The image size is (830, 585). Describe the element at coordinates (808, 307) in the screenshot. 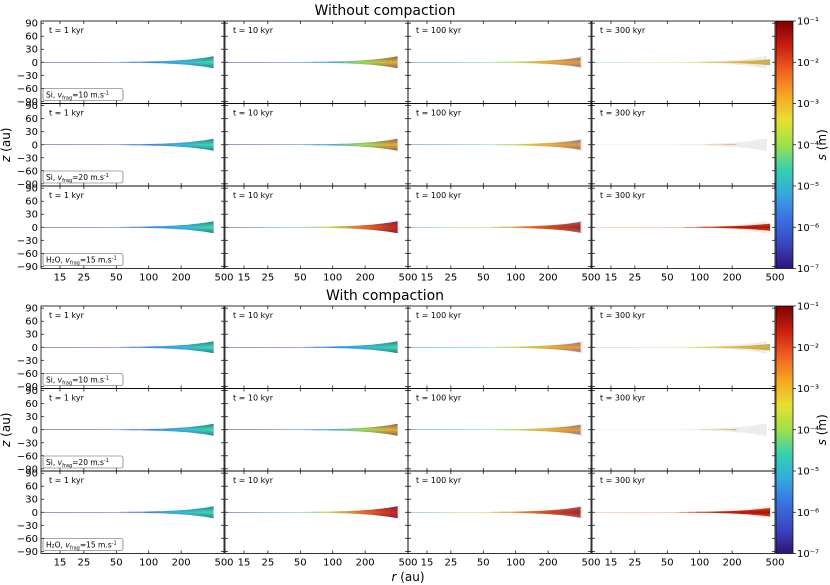

I see `colorbar-tick-label: 10⁻¹` at that location.